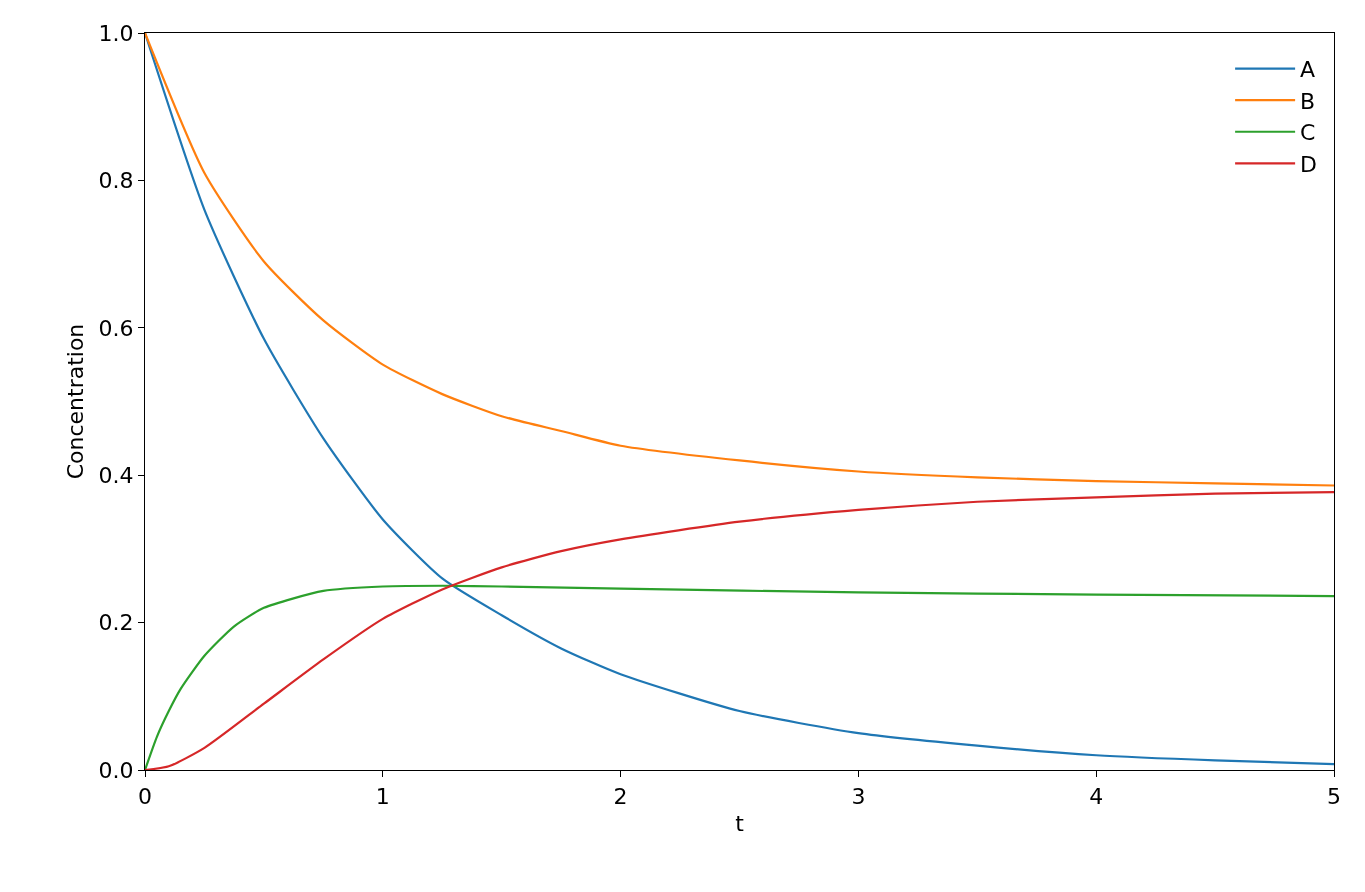 This screenshot has width=1365, height=892. I want to click on legend-label: C, so click(1308, 133).